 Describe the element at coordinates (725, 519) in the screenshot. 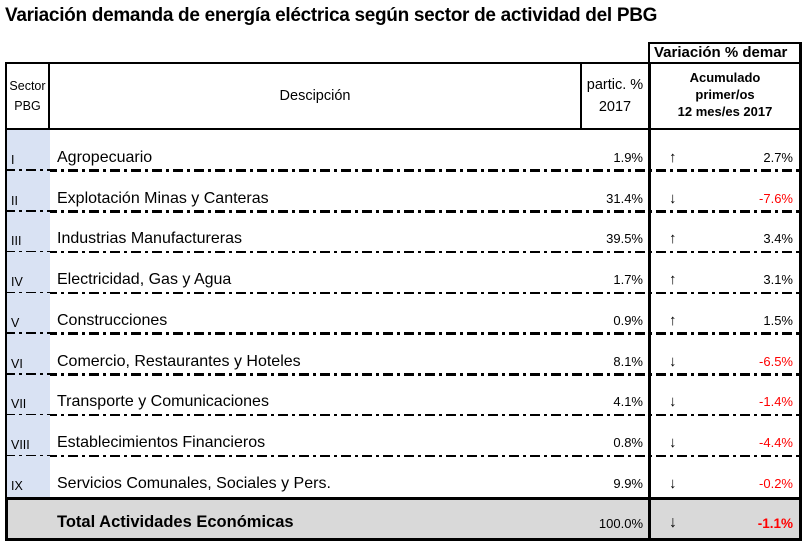

I see `total-variation-cell: ↓ -1.1%` at that location.